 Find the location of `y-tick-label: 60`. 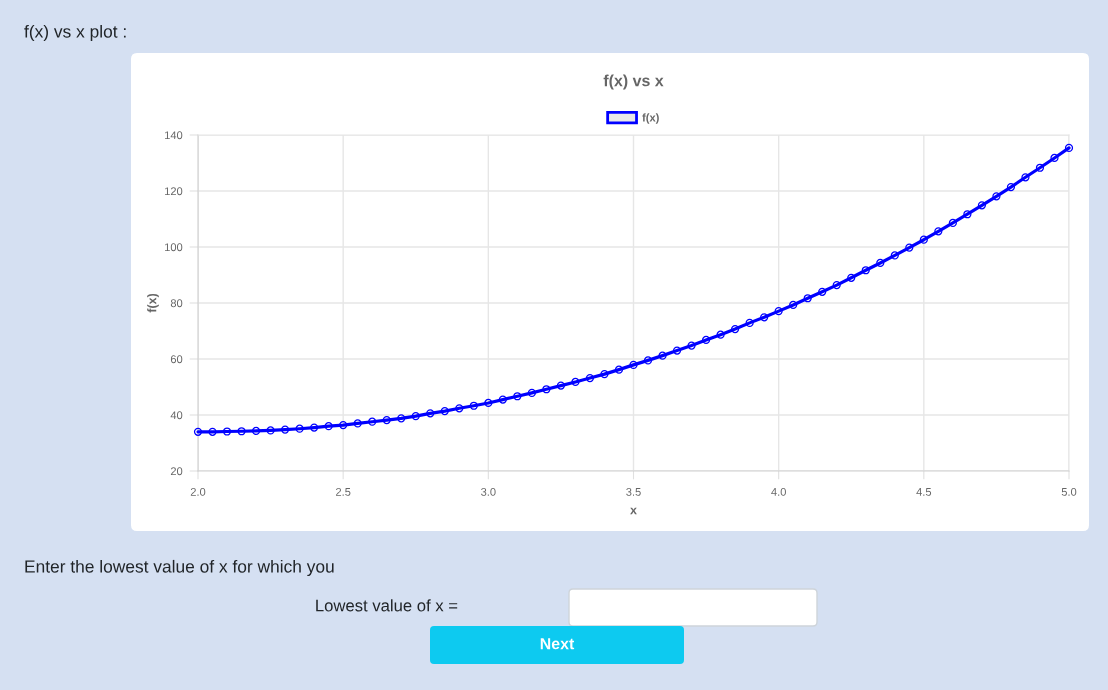

y-tick-label: 60 is located at coordinates (176, 359).